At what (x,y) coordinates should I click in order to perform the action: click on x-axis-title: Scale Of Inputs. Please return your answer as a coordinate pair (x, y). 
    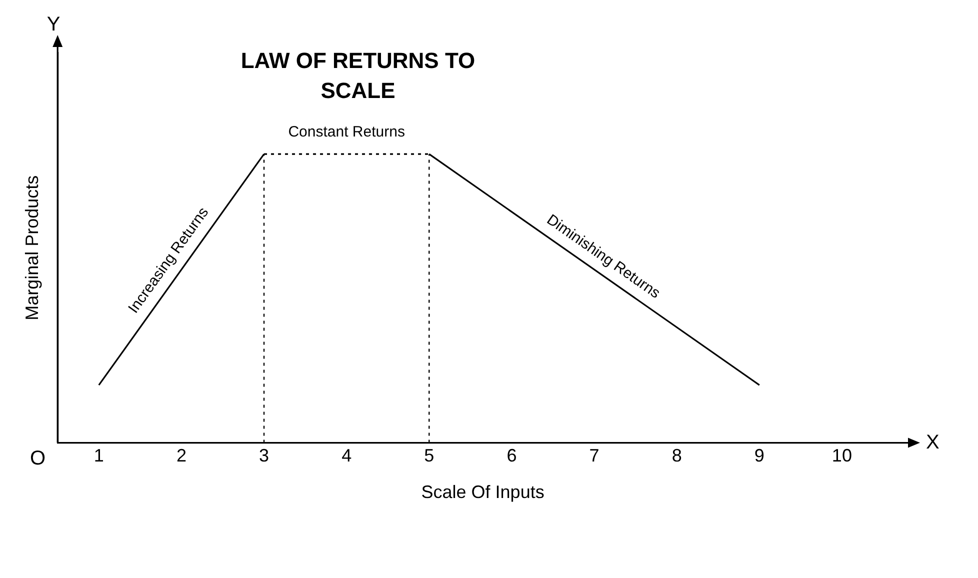
    Looking at the image, I should click on (482, 492).